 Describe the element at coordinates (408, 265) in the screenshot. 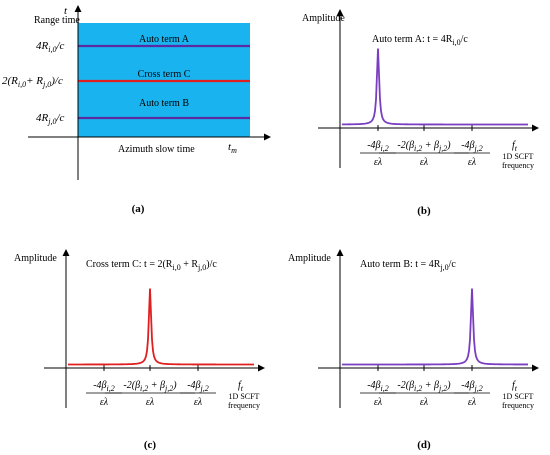

I see `panel-title: Auto term B: t = 4Rj,0/c` at that location.